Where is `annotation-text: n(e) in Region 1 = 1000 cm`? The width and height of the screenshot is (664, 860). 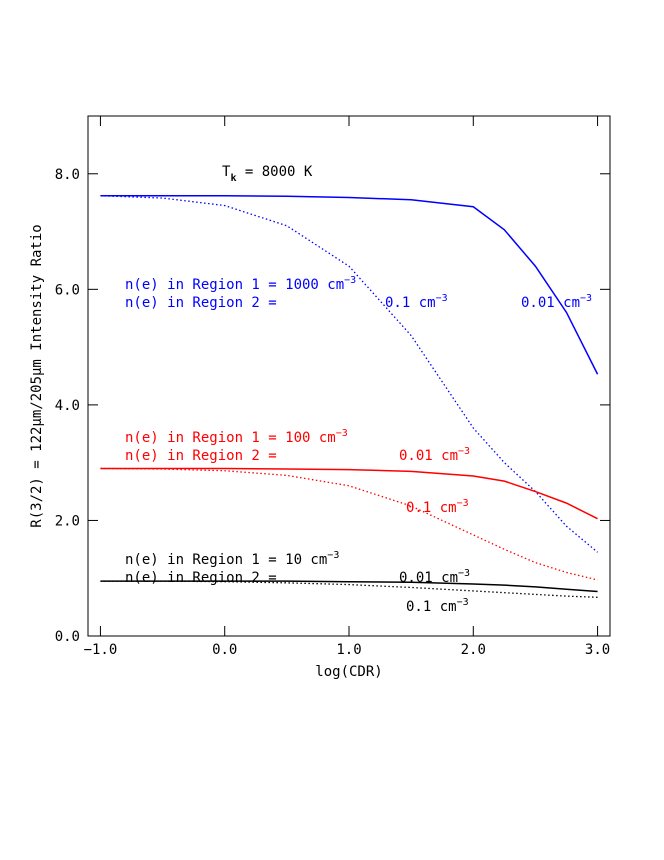 annotation-text: n(e) in Region 1 = 1000 cm is located at coordinates (234, 285).